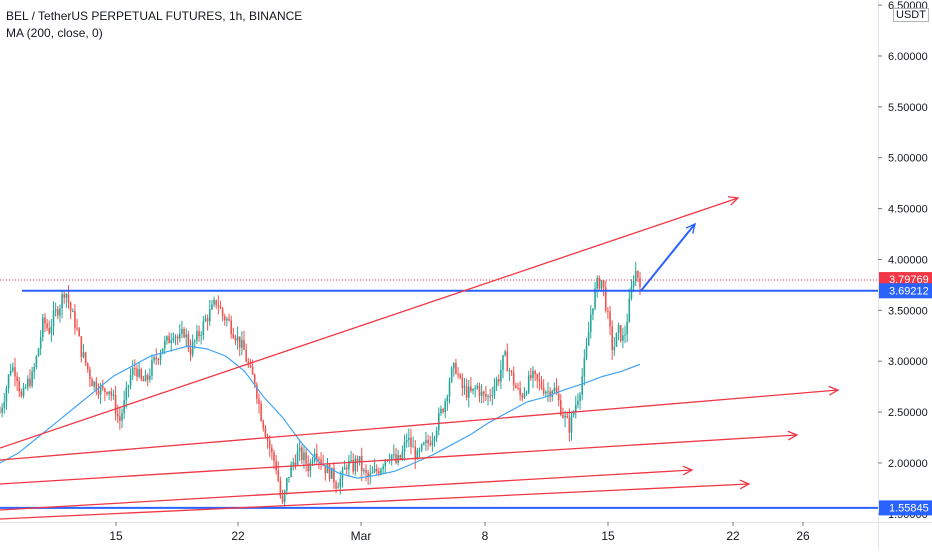  Describe the element at coordinates (911, 15) in the screenshot. I see `currency-label: USDT` at that location.